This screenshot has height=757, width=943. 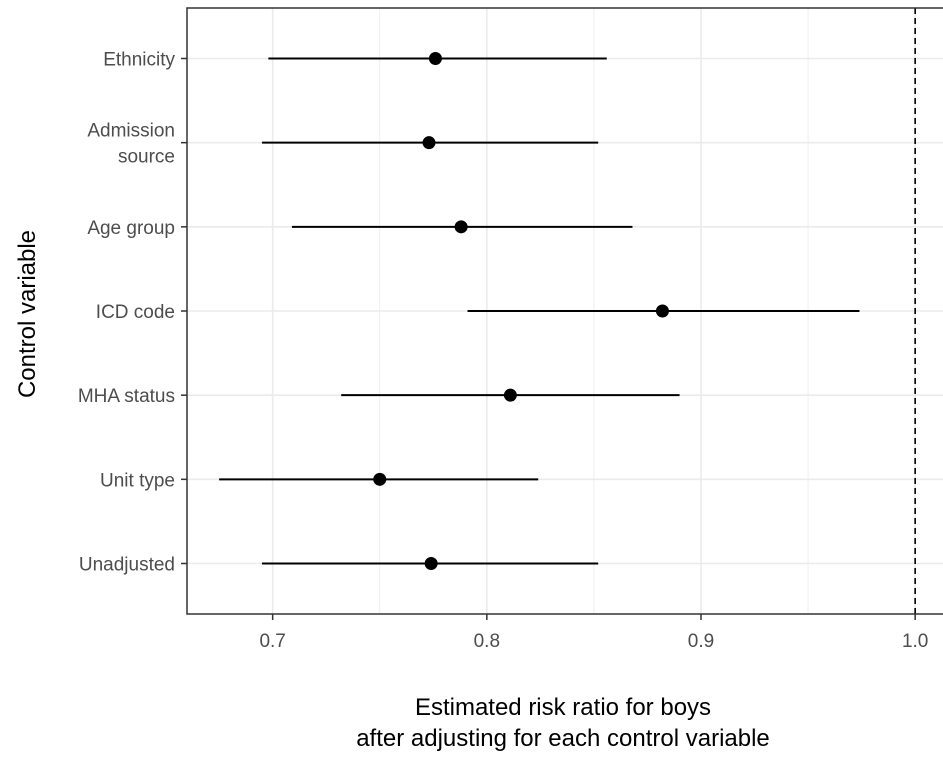 What do you see at coordinates (915, 641) in the screenshot?
I see `x-tick-label: 1.0` at bounding box center [915, 641].